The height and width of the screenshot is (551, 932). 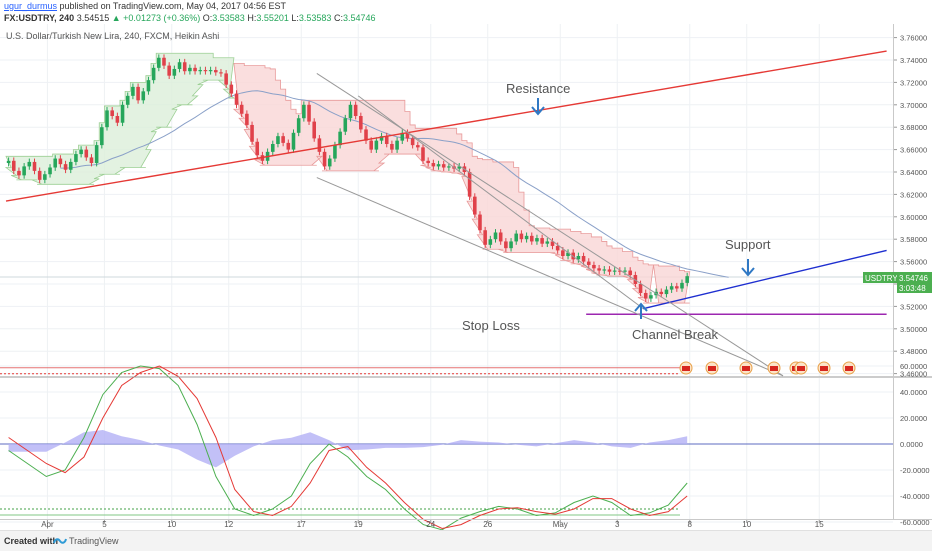 I want to click on price-tick-label: 3.60000, so click(x=913, y=217).